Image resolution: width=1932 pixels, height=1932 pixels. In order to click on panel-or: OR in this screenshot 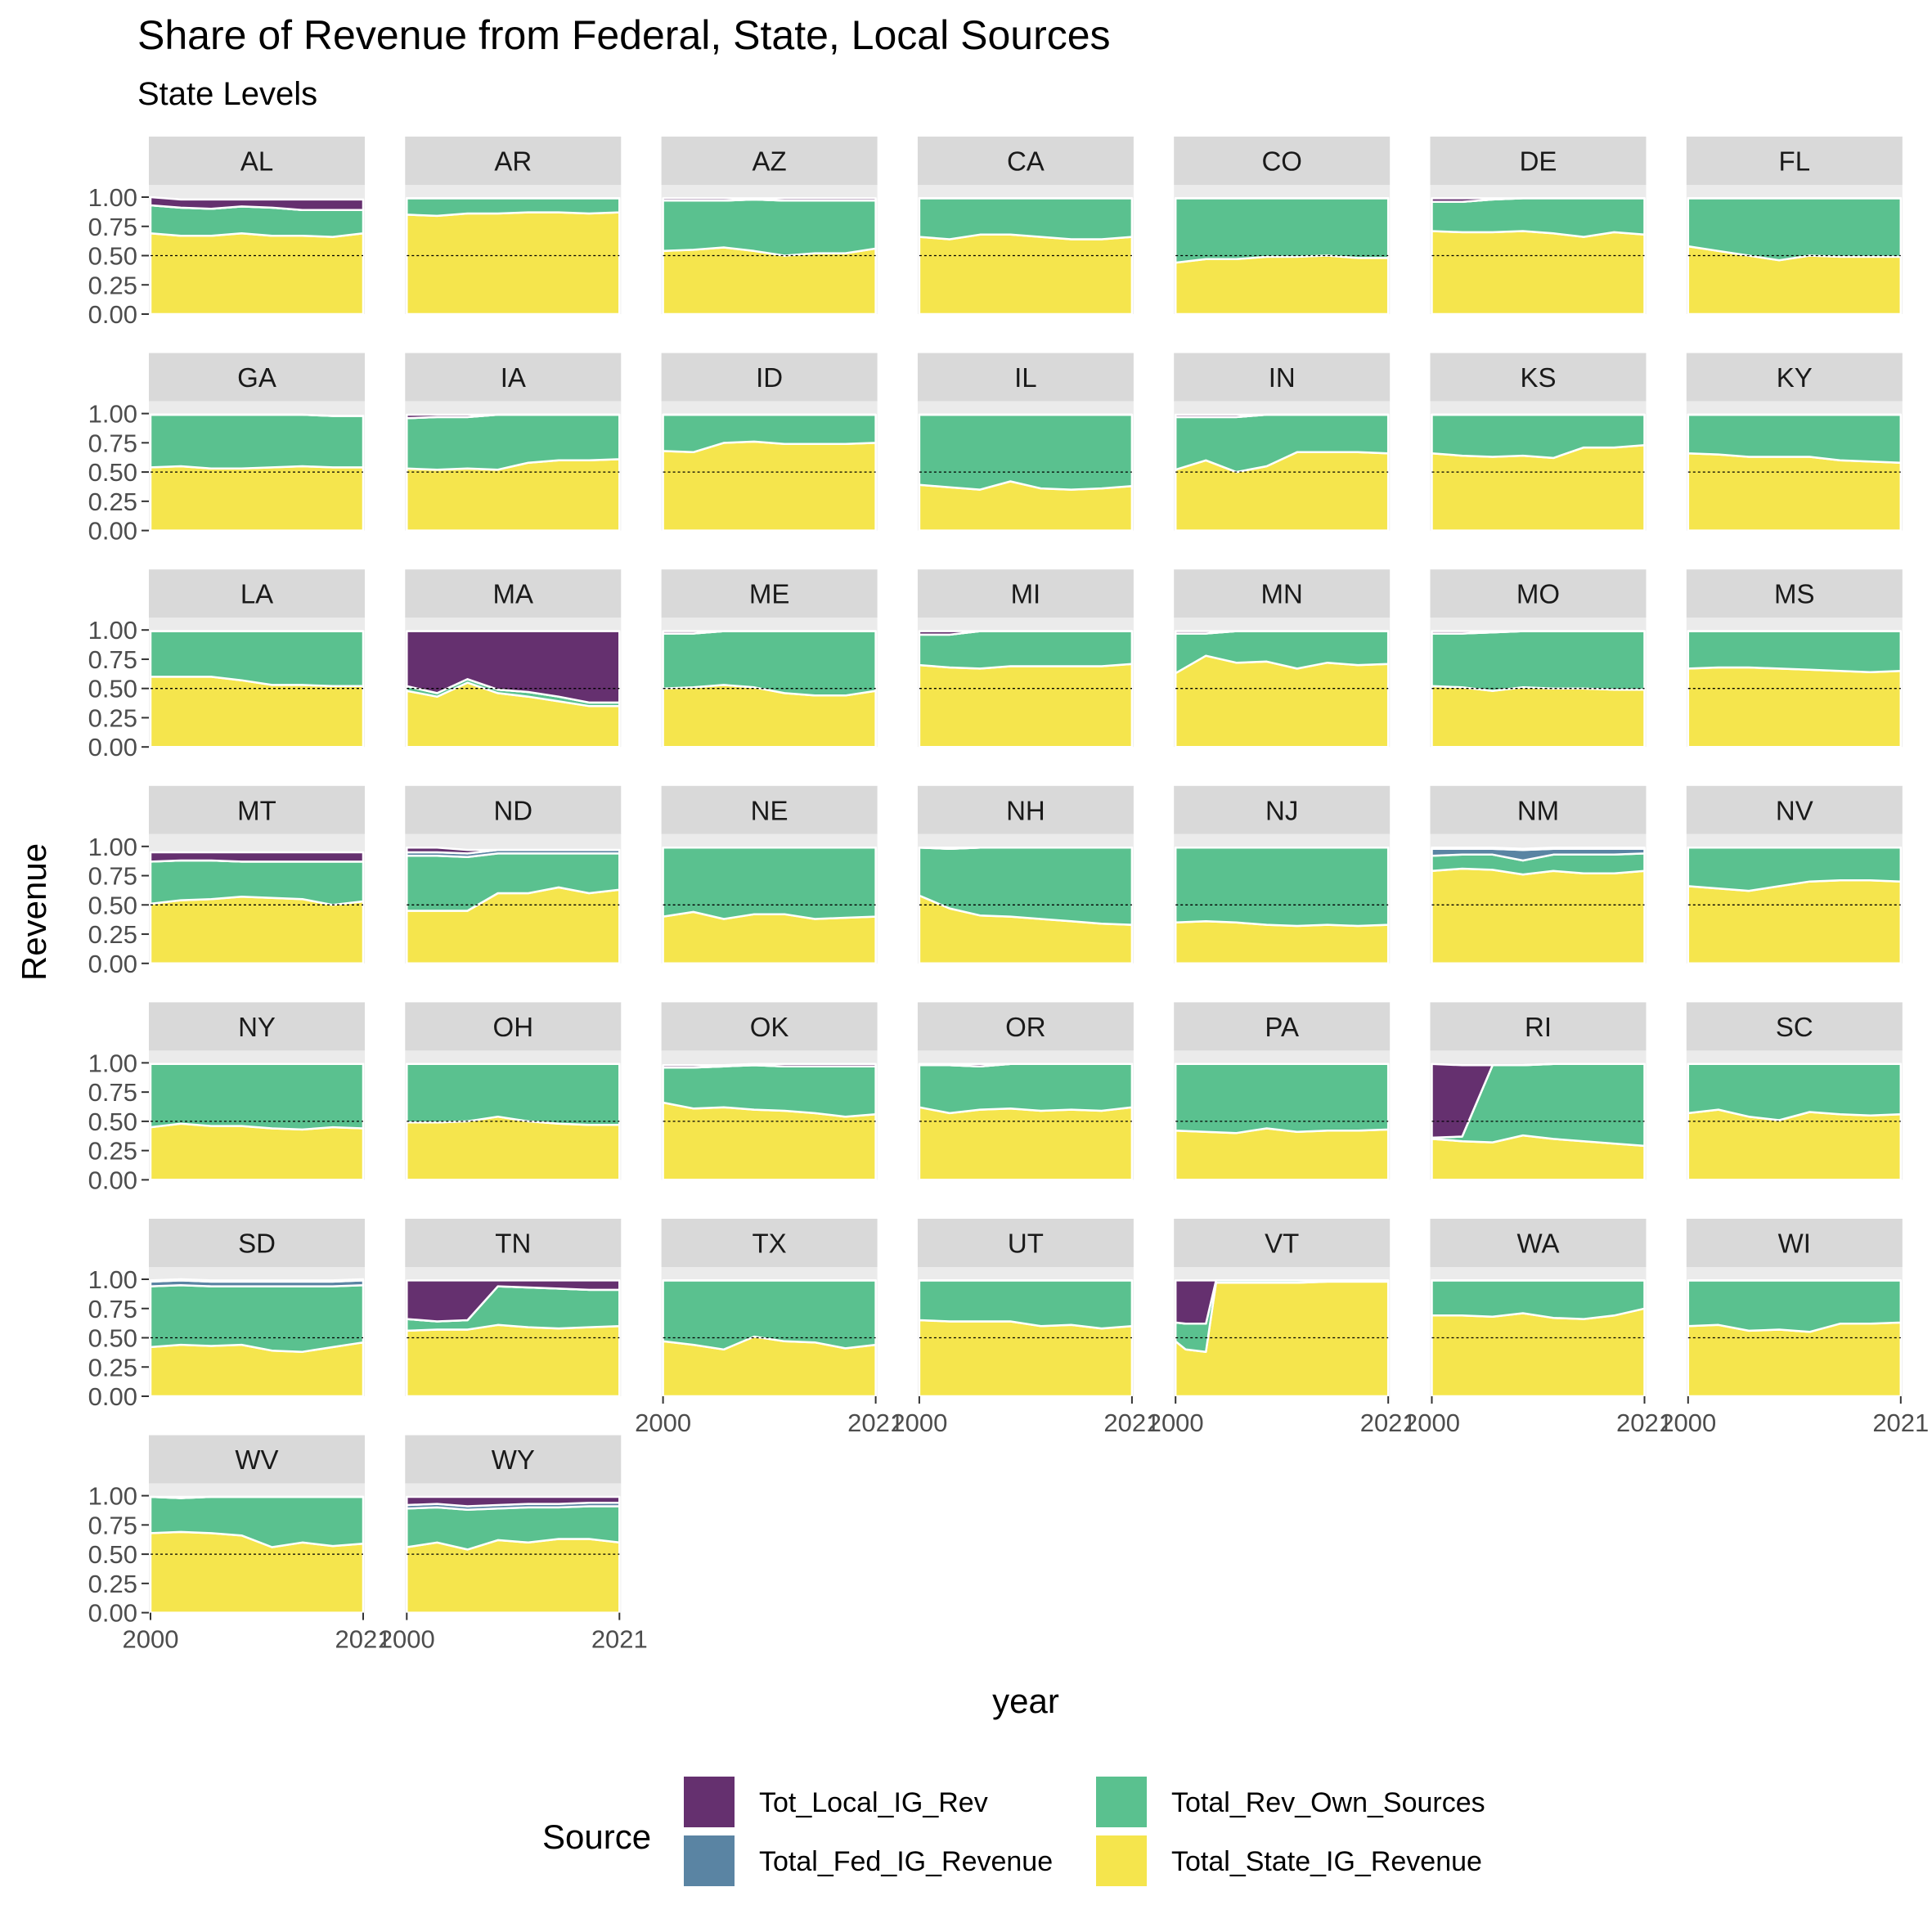, I will do `click(1025, 1092)`.